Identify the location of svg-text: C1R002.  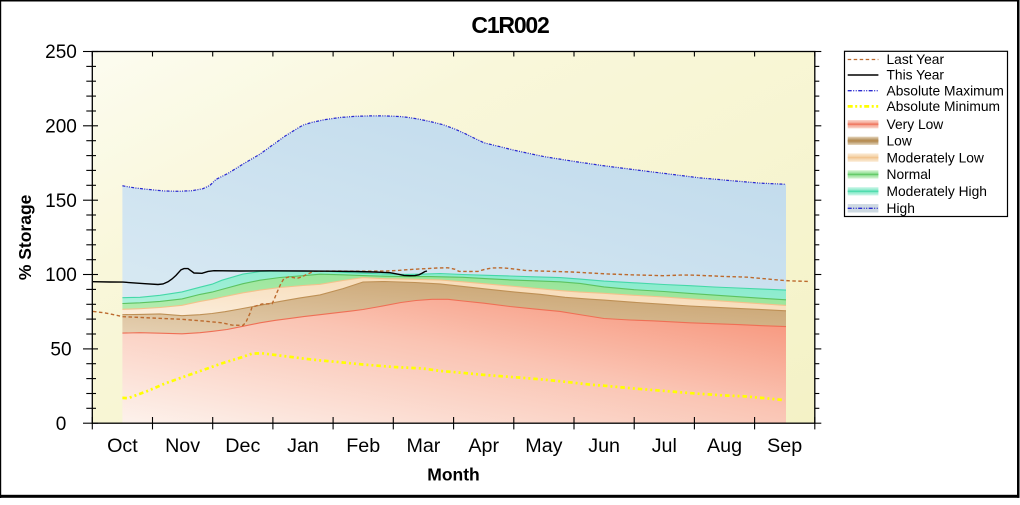
(510, 25).